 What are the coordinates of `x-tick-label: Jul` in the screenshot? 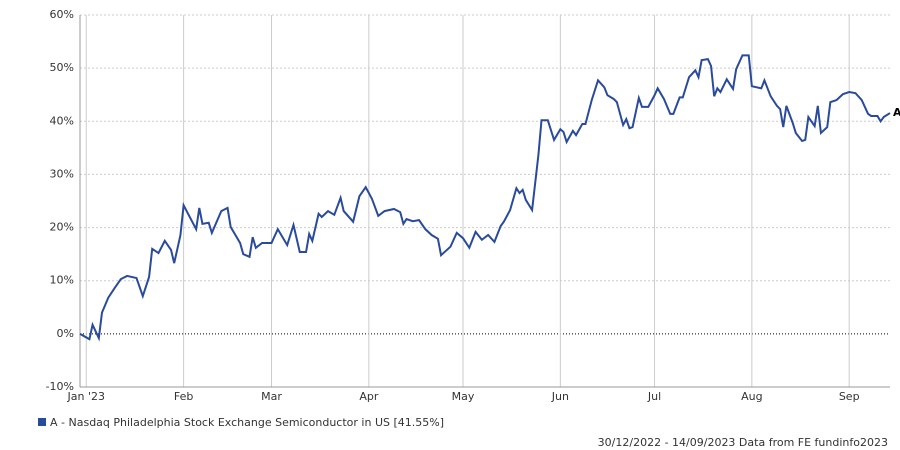 It's located at (654, 396).